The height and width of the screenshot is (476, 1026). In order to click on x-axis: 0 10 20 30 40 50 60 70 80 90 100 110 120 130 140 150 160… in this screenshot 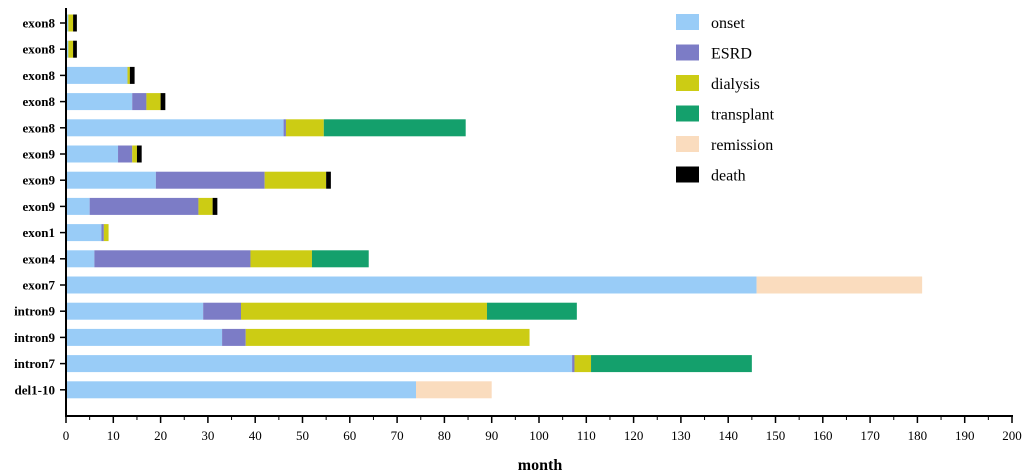, I will do `click(542, 429)`.